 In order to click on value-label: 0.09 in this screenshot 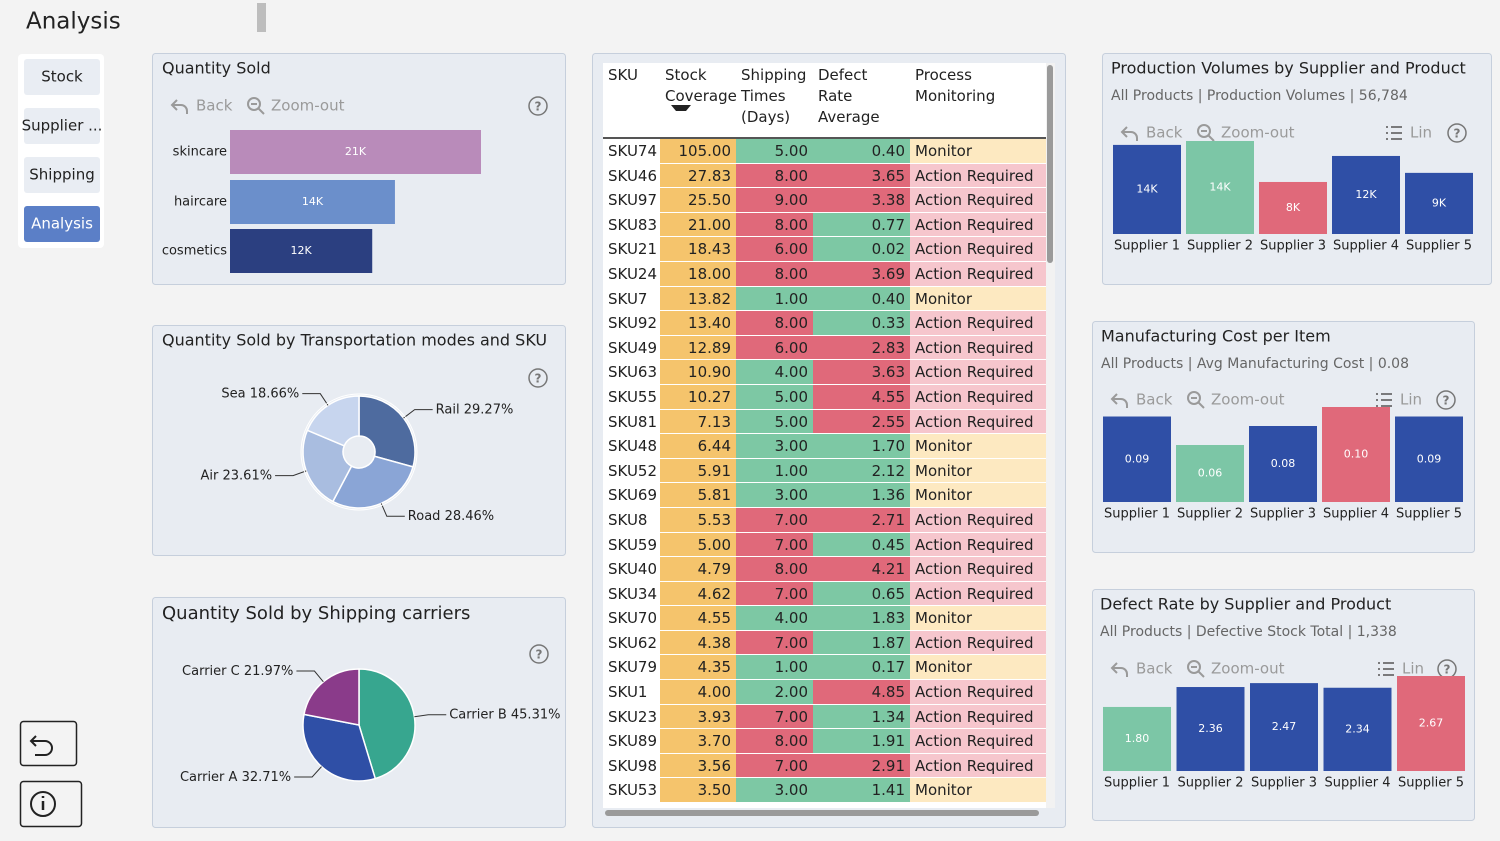, I will do `click(1137, 458)`.